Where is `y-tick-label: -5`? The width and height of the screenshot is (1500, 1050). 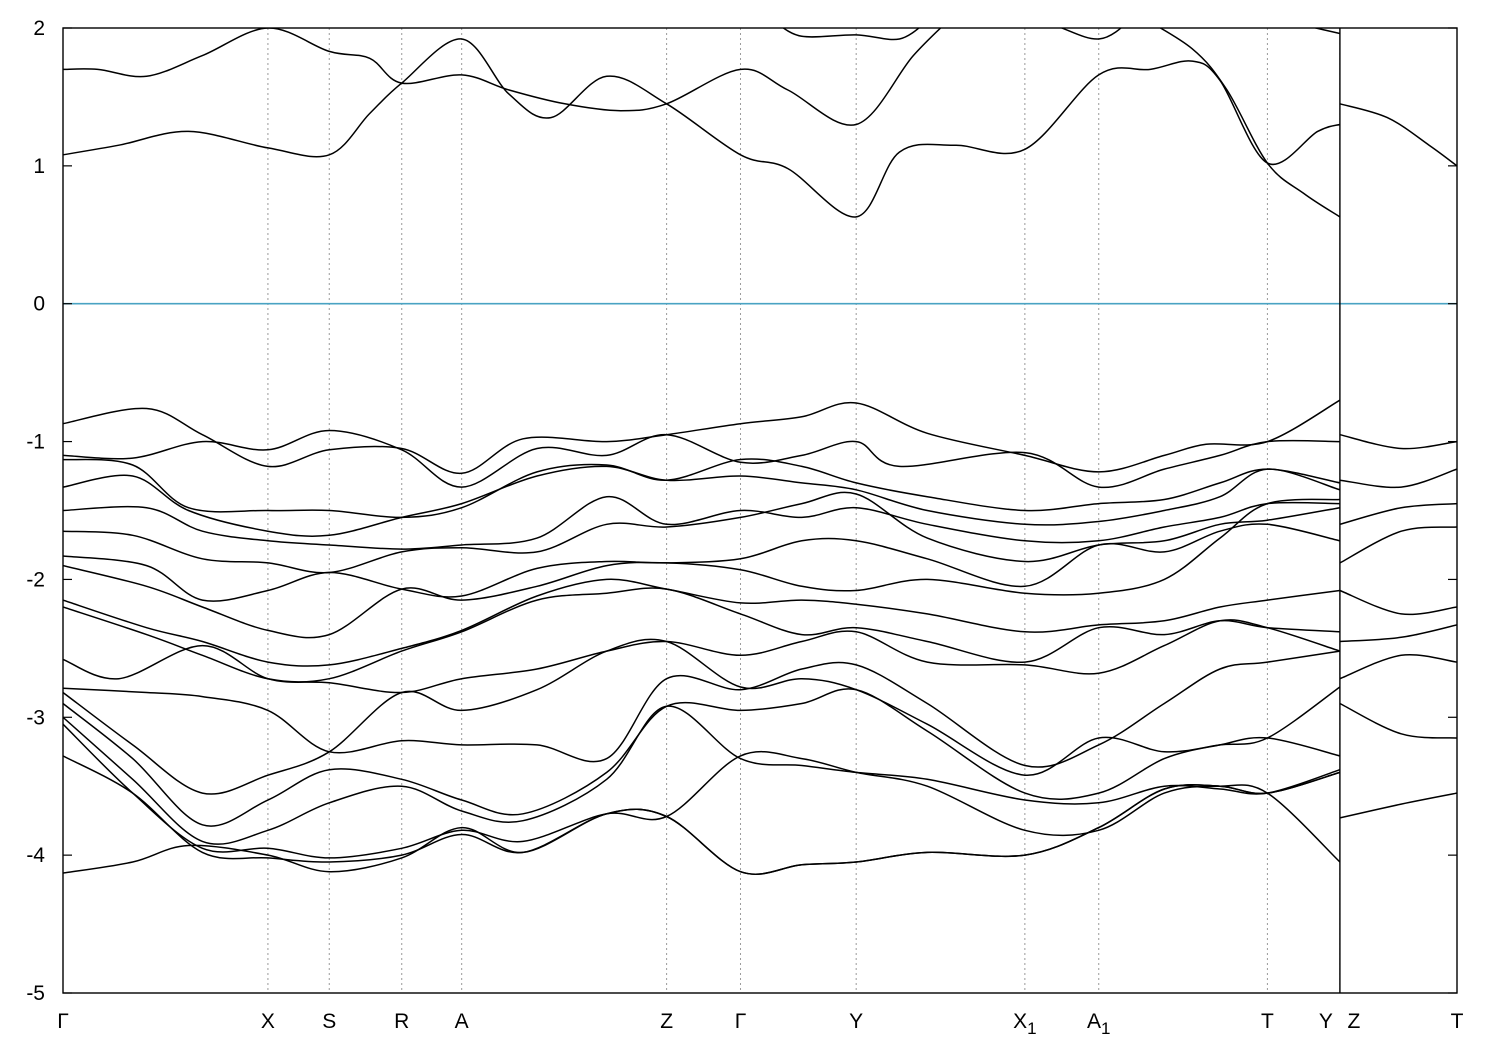
y-tick-label: -5 is located at coordinates (35, 993).